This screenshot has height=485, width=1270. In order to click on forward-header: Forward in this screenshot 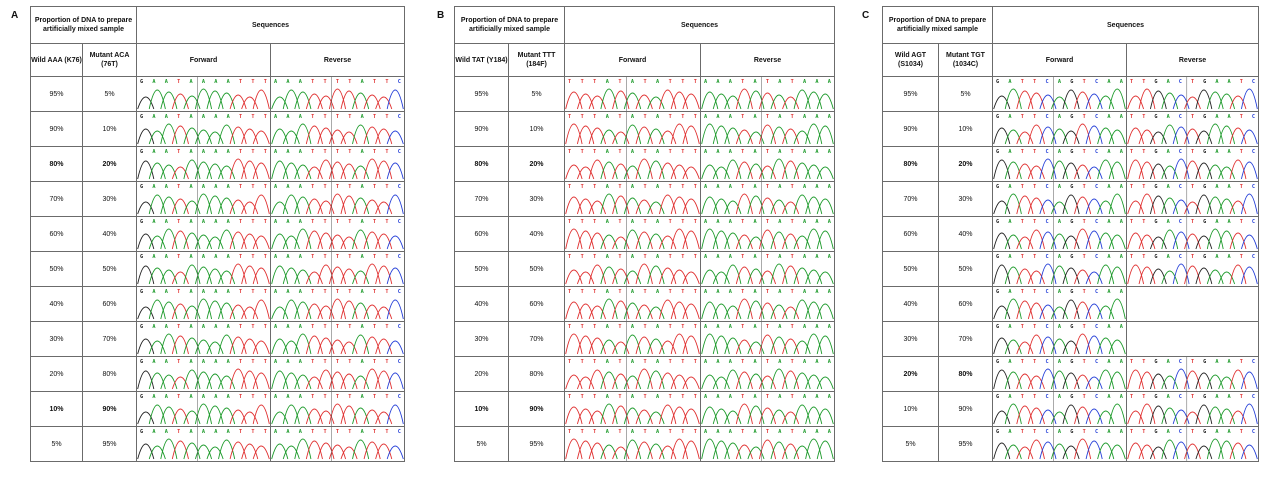, I will do `click(203, 60)`.